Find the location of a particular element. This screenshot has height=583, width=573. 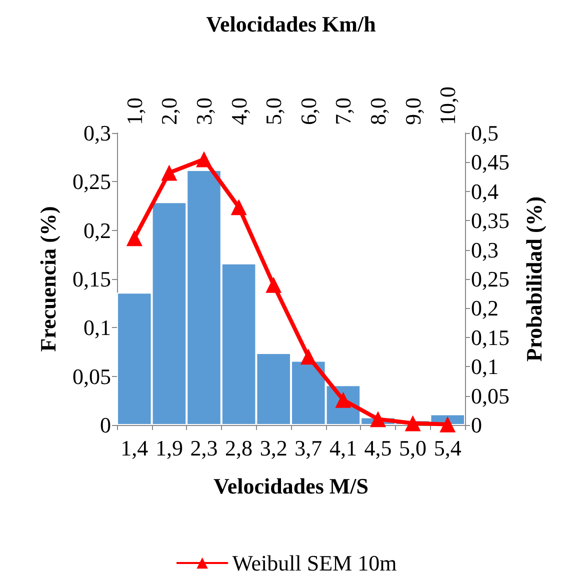

x2-tick-label: 9,0 is located at coordinates (413, 111).